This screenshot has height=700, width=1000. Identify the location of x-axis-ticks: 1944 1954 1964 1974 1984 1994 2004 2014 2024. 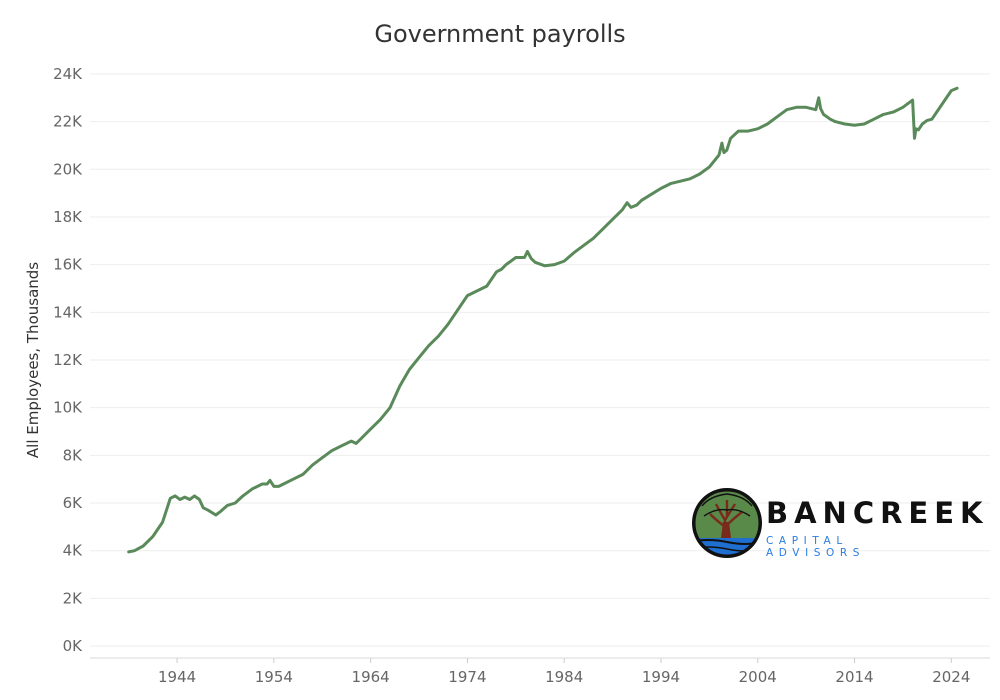
(564, 672).